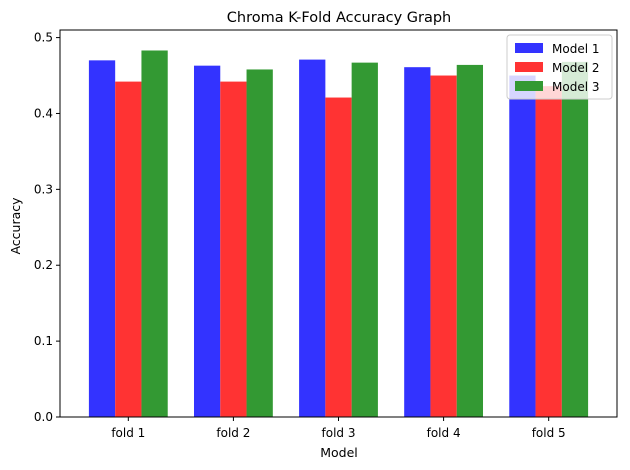 This screenshot has height=470, width=630. What do you see at coordinates (43, 113) in the screenshot?
I see `y-tick-label: 0.4` at bounding box center [43, 113].